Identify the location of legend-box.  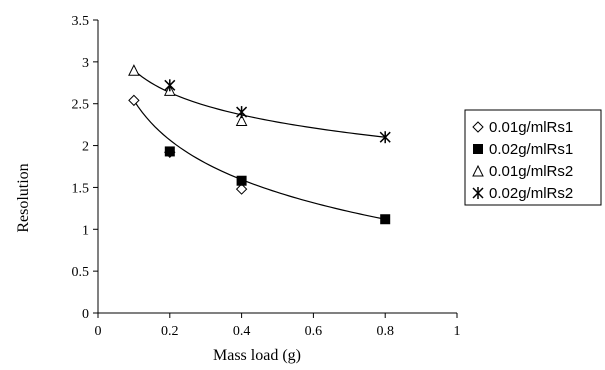
(533, 157).